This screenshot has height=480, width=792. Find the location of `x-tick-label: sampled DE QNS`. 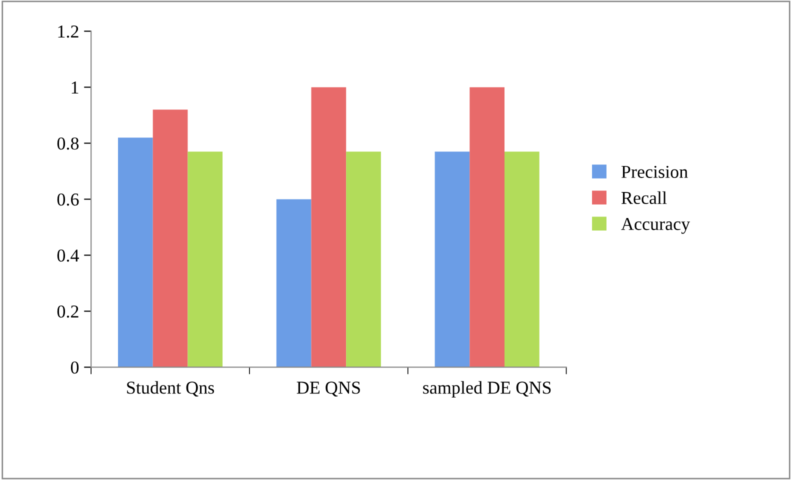

x-tick-label: sampled DE QNS is located at coordinates (487, 389).